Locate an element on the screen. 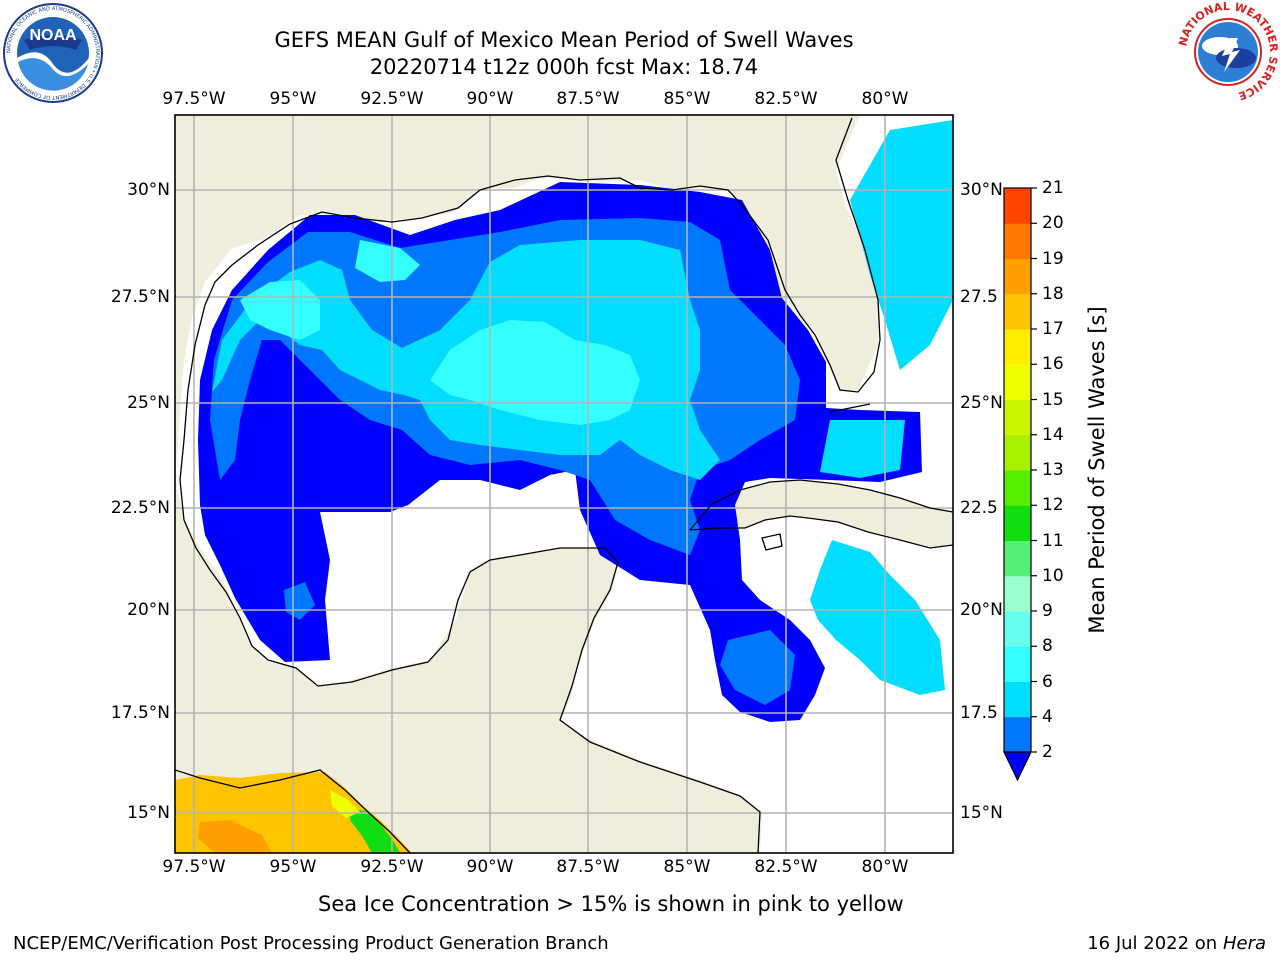 Image resolution: width=1280 pixels, height=960 pixels. lat-label-left: 22.5°N is located at coordinates (140, 508).